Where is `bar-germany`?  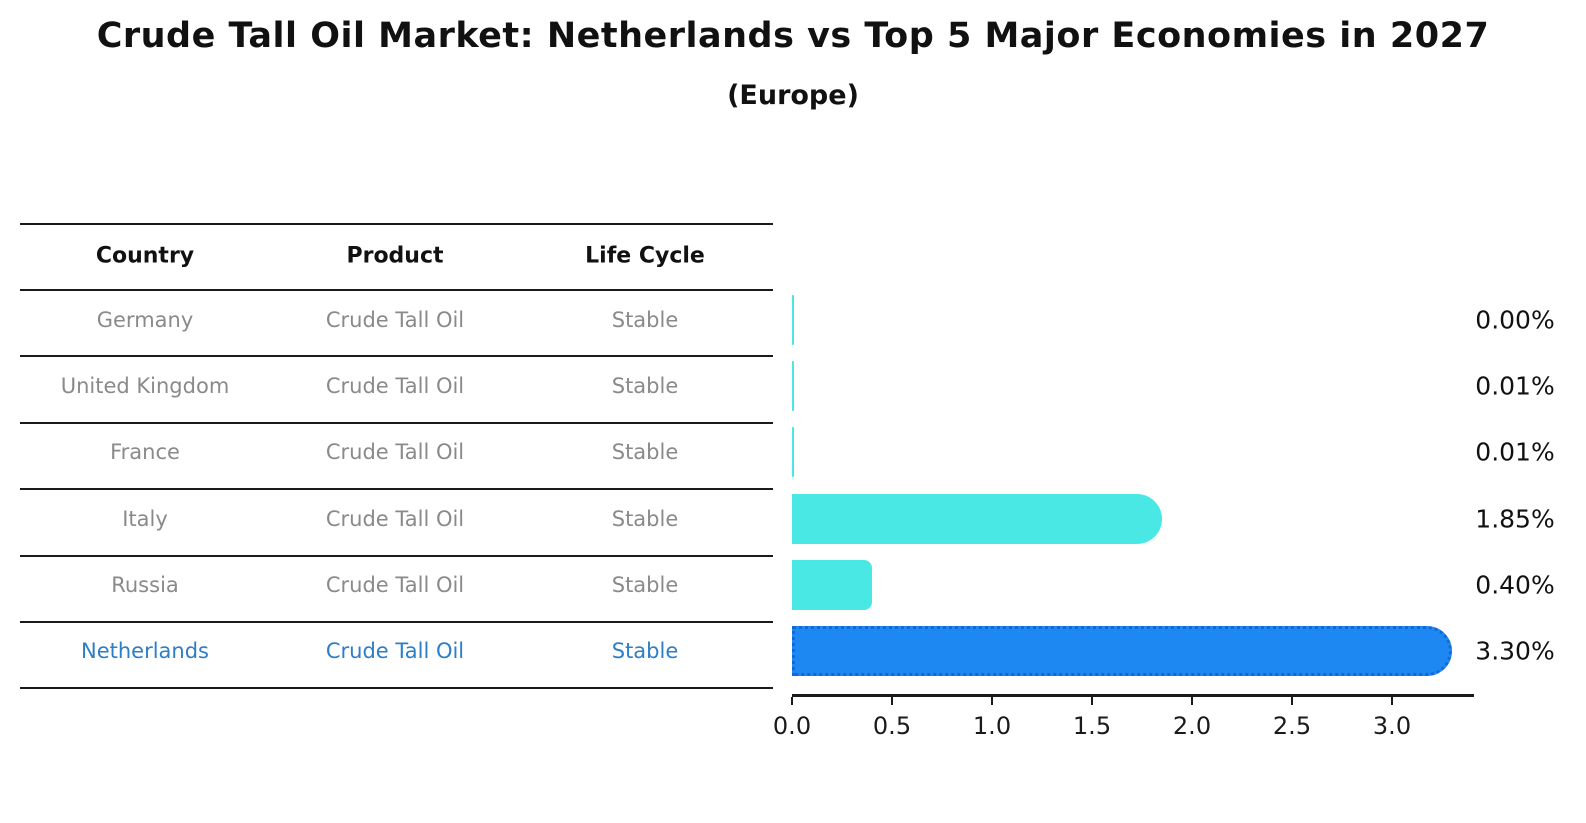 bar-germany is located at coordinates (793, 320).